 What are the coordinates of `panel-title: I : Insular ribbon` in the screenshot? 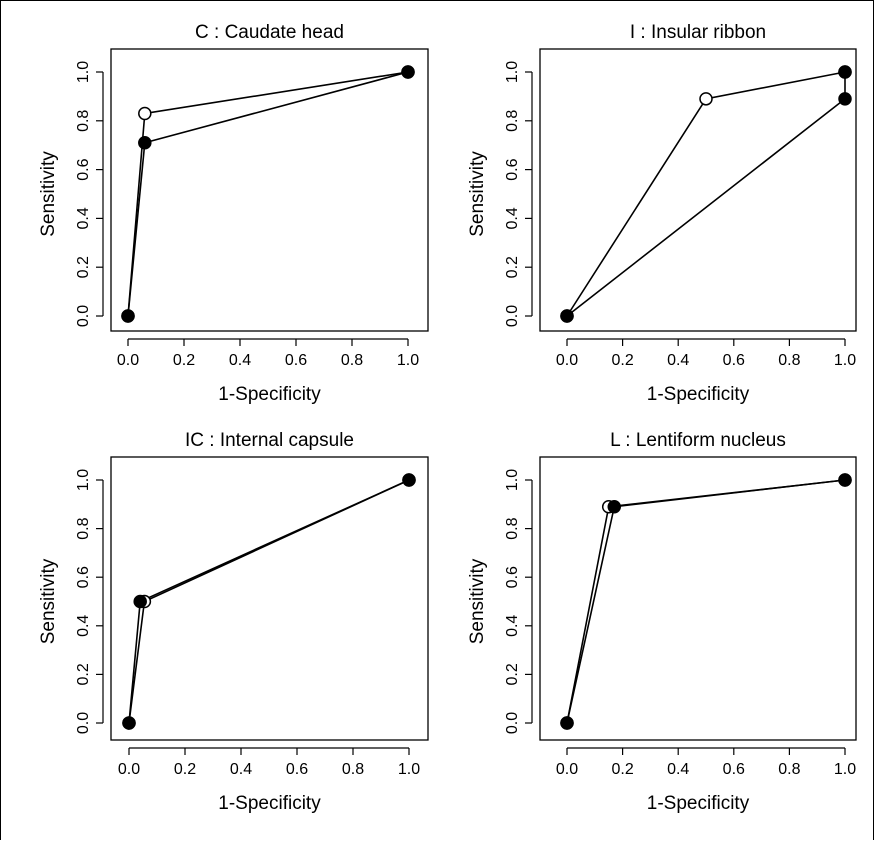 It's located at (698, 32).